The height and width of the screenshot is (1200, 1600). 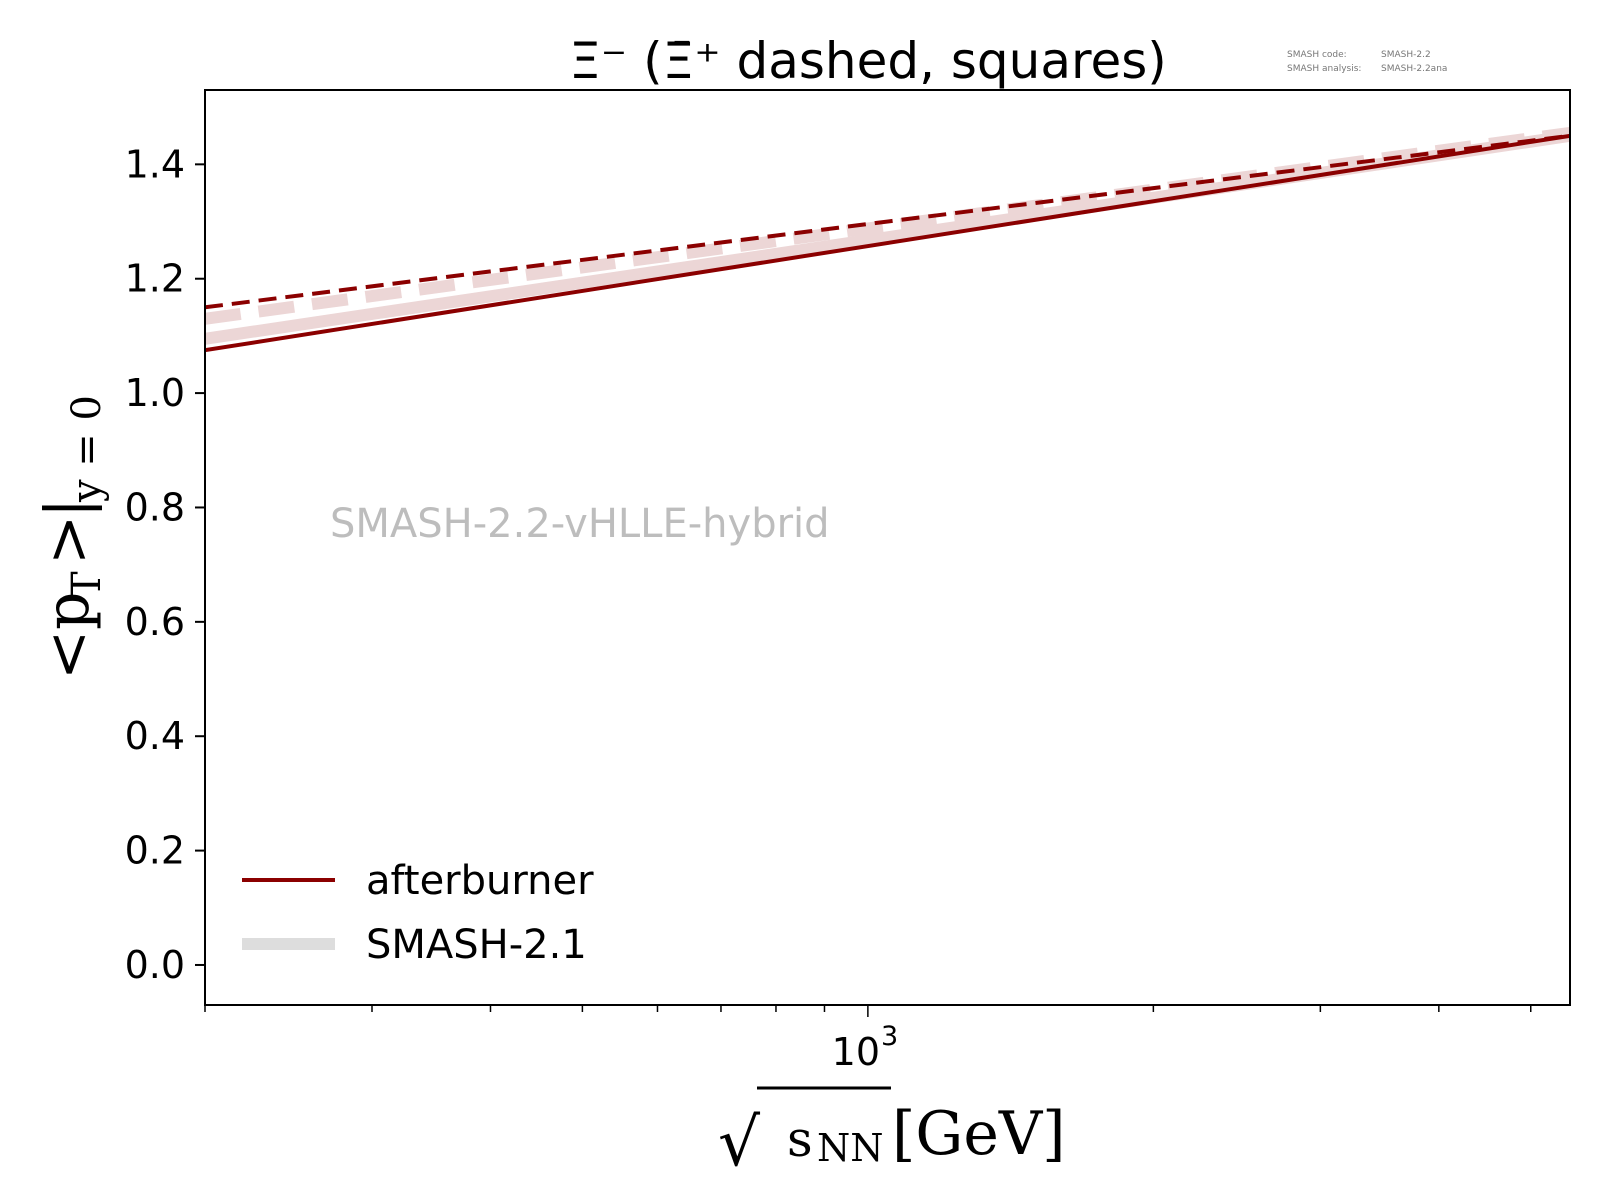 I want to click on x-axis-label: √ s NN [GeV], so click(x=892, y=1133).